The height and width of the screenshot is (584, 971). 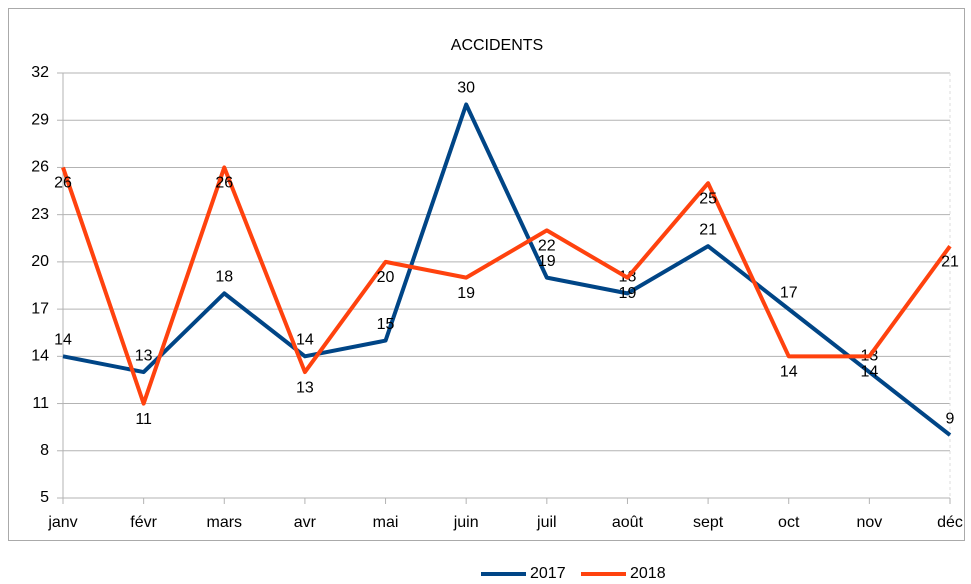 What do you see at coordinates (224, 522) in the screenshot?
I see `x-tick-label: mars` at bounding box center [224, 522].